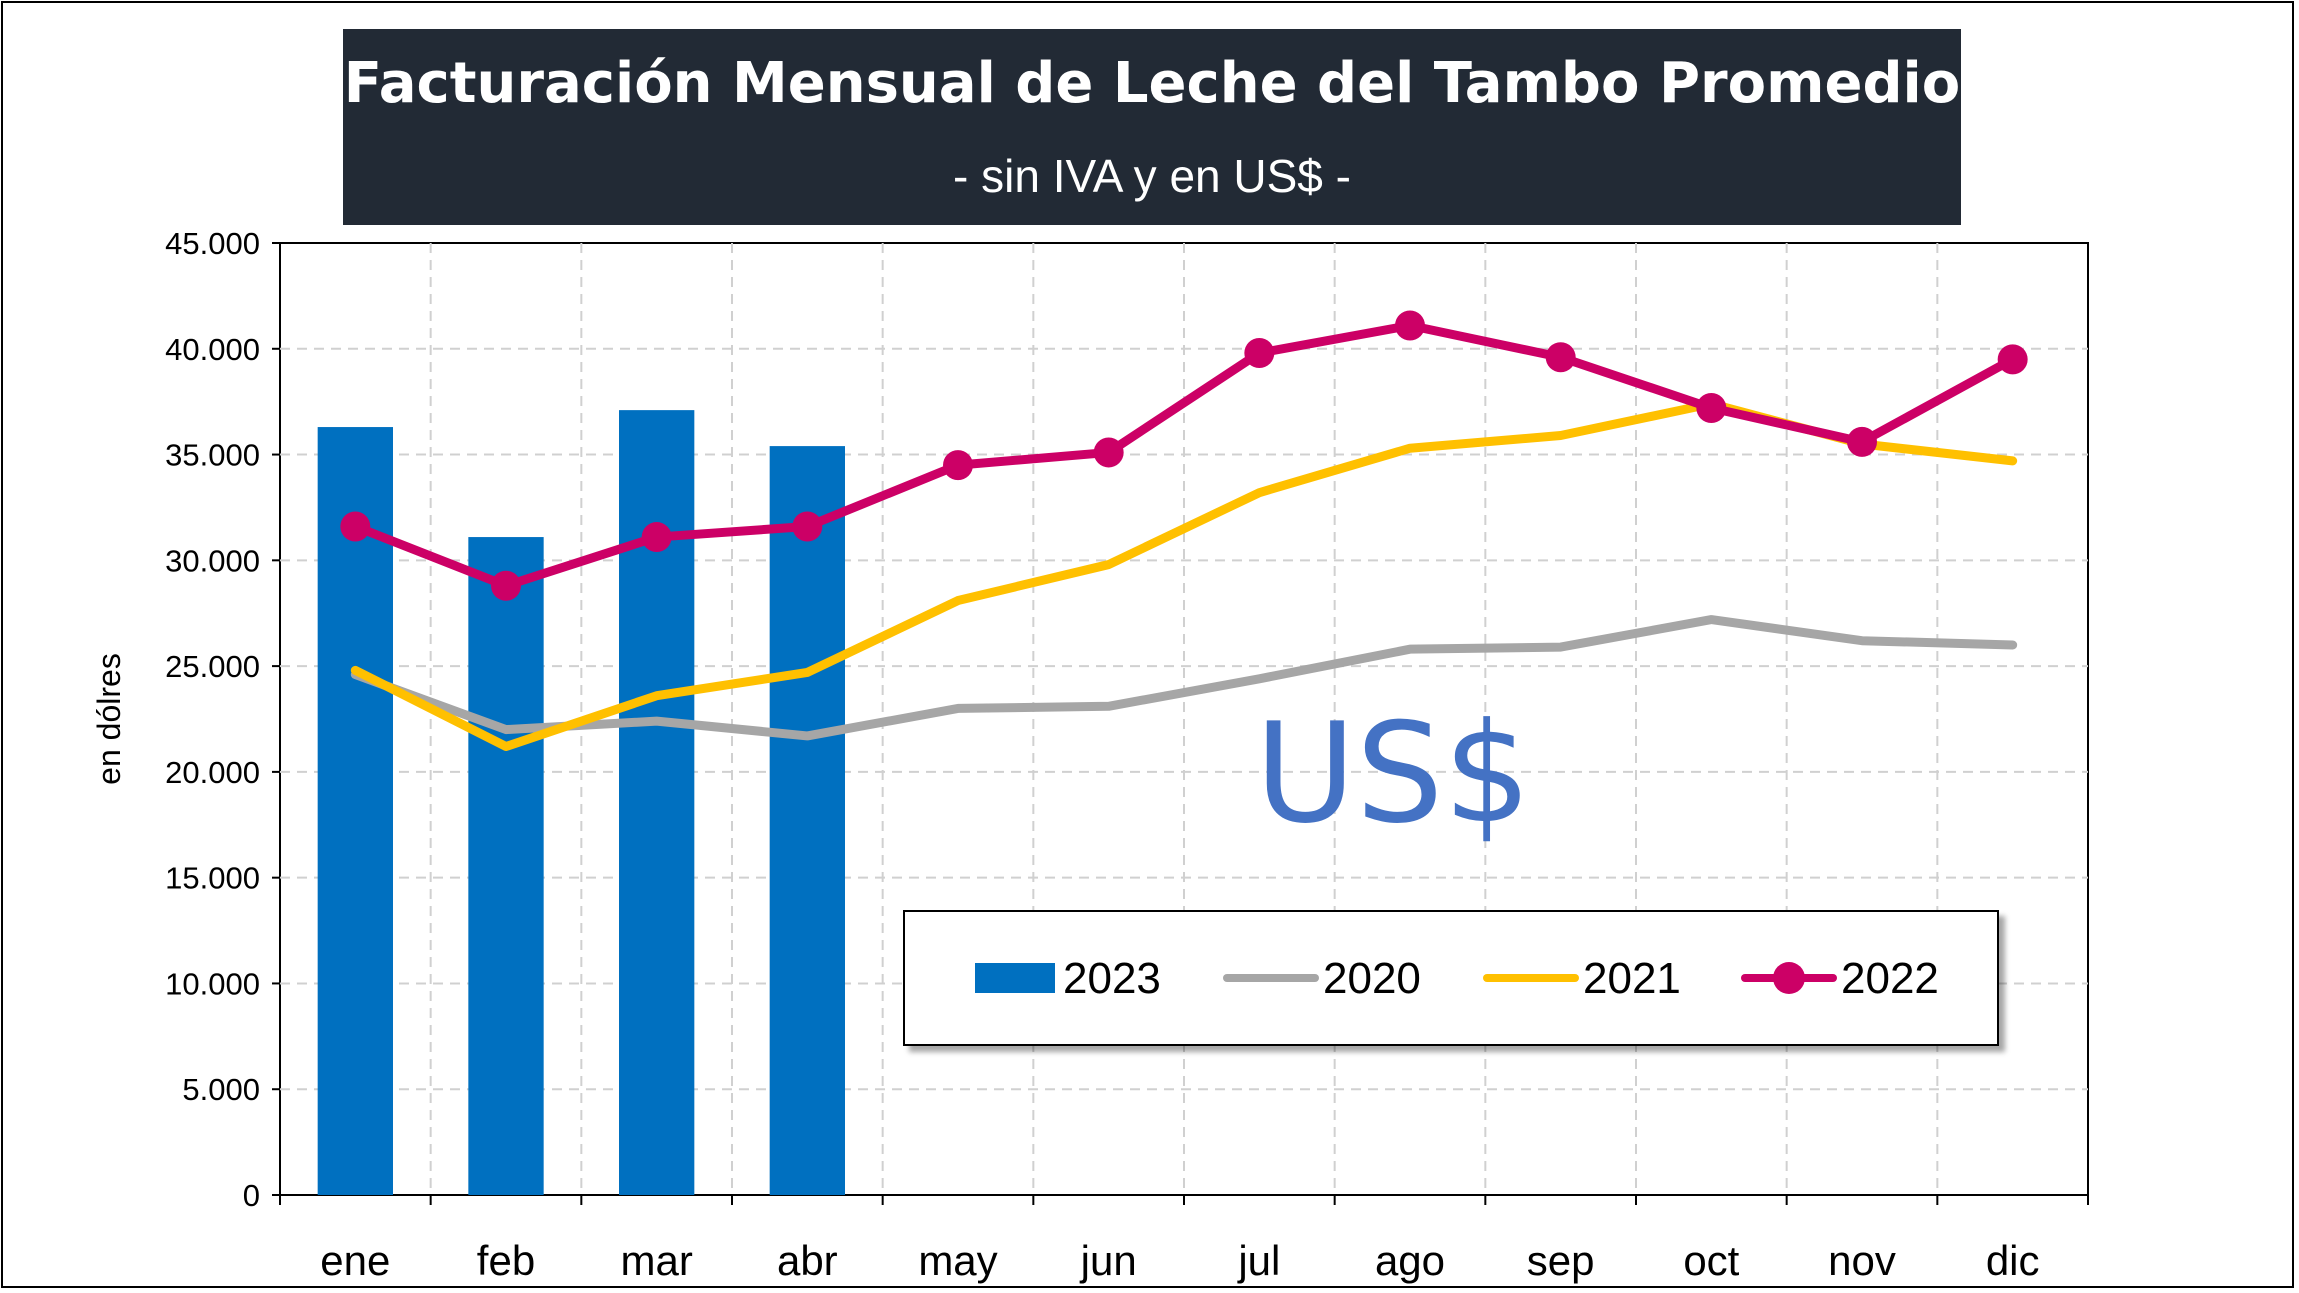  What do you see at coordinates (1259, 353) in the screenshot?
I see `point-2022-jul` at bounding box center [1259, 353].